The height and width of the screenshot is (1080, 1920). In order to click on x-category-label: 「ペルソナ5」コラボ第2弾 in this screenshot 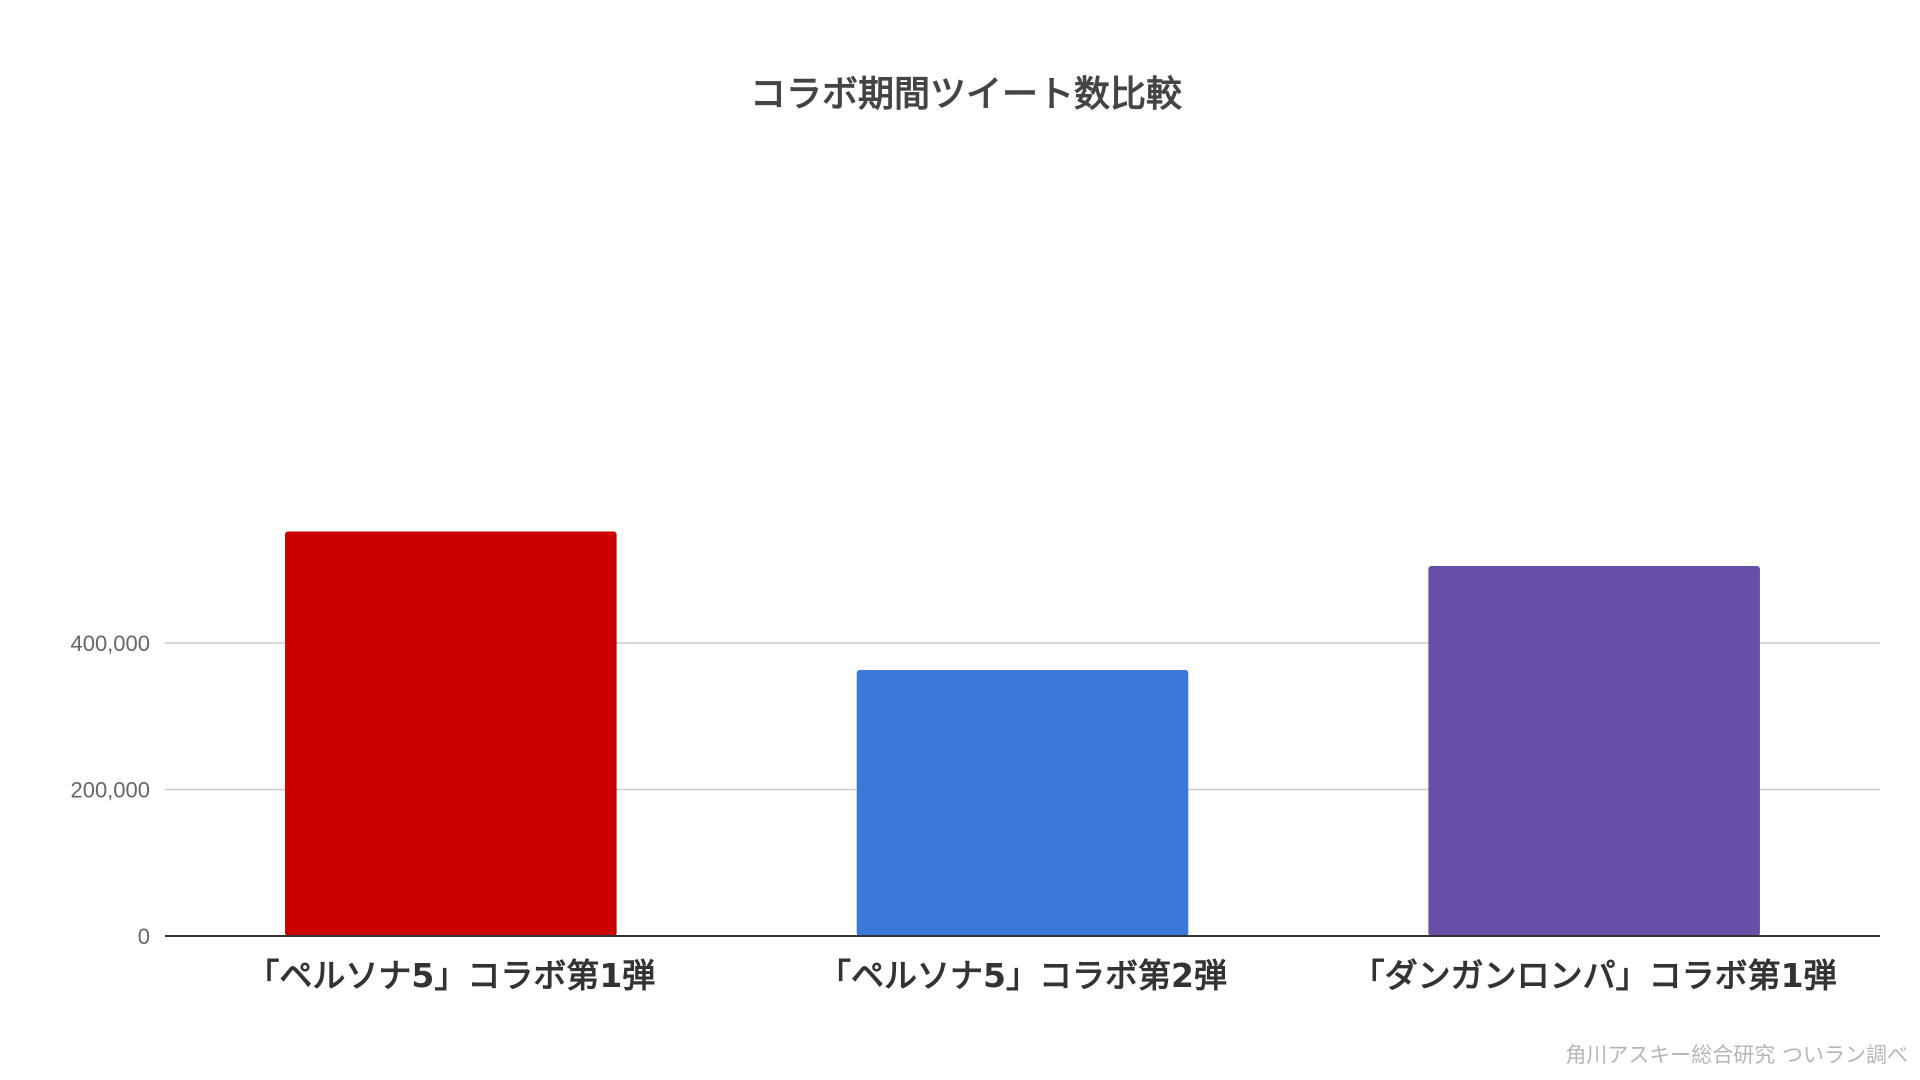, I will do `click(1022, 975)`.